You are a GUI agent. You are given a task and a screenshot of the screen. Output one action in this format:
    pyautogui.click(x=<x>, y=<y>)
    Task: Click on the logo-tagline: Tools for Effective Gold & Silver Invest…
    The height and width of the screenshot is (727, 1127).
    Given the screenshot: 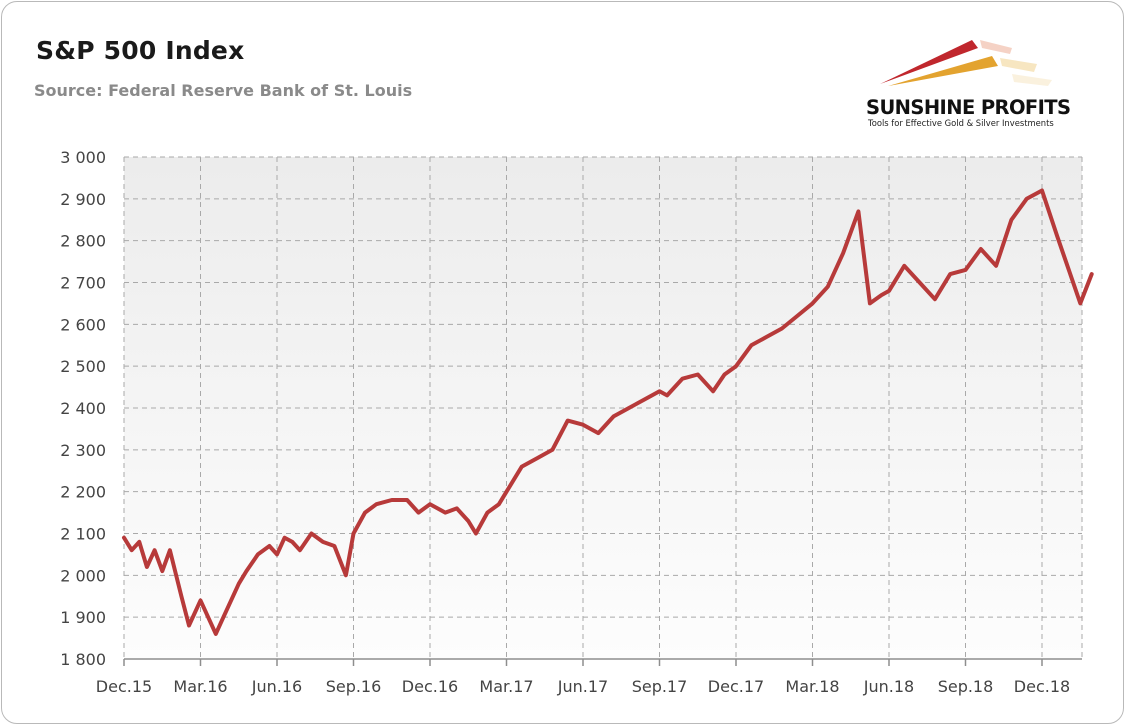 What is the action you would take?
    pyautogui.click(x=961, y=123)
    